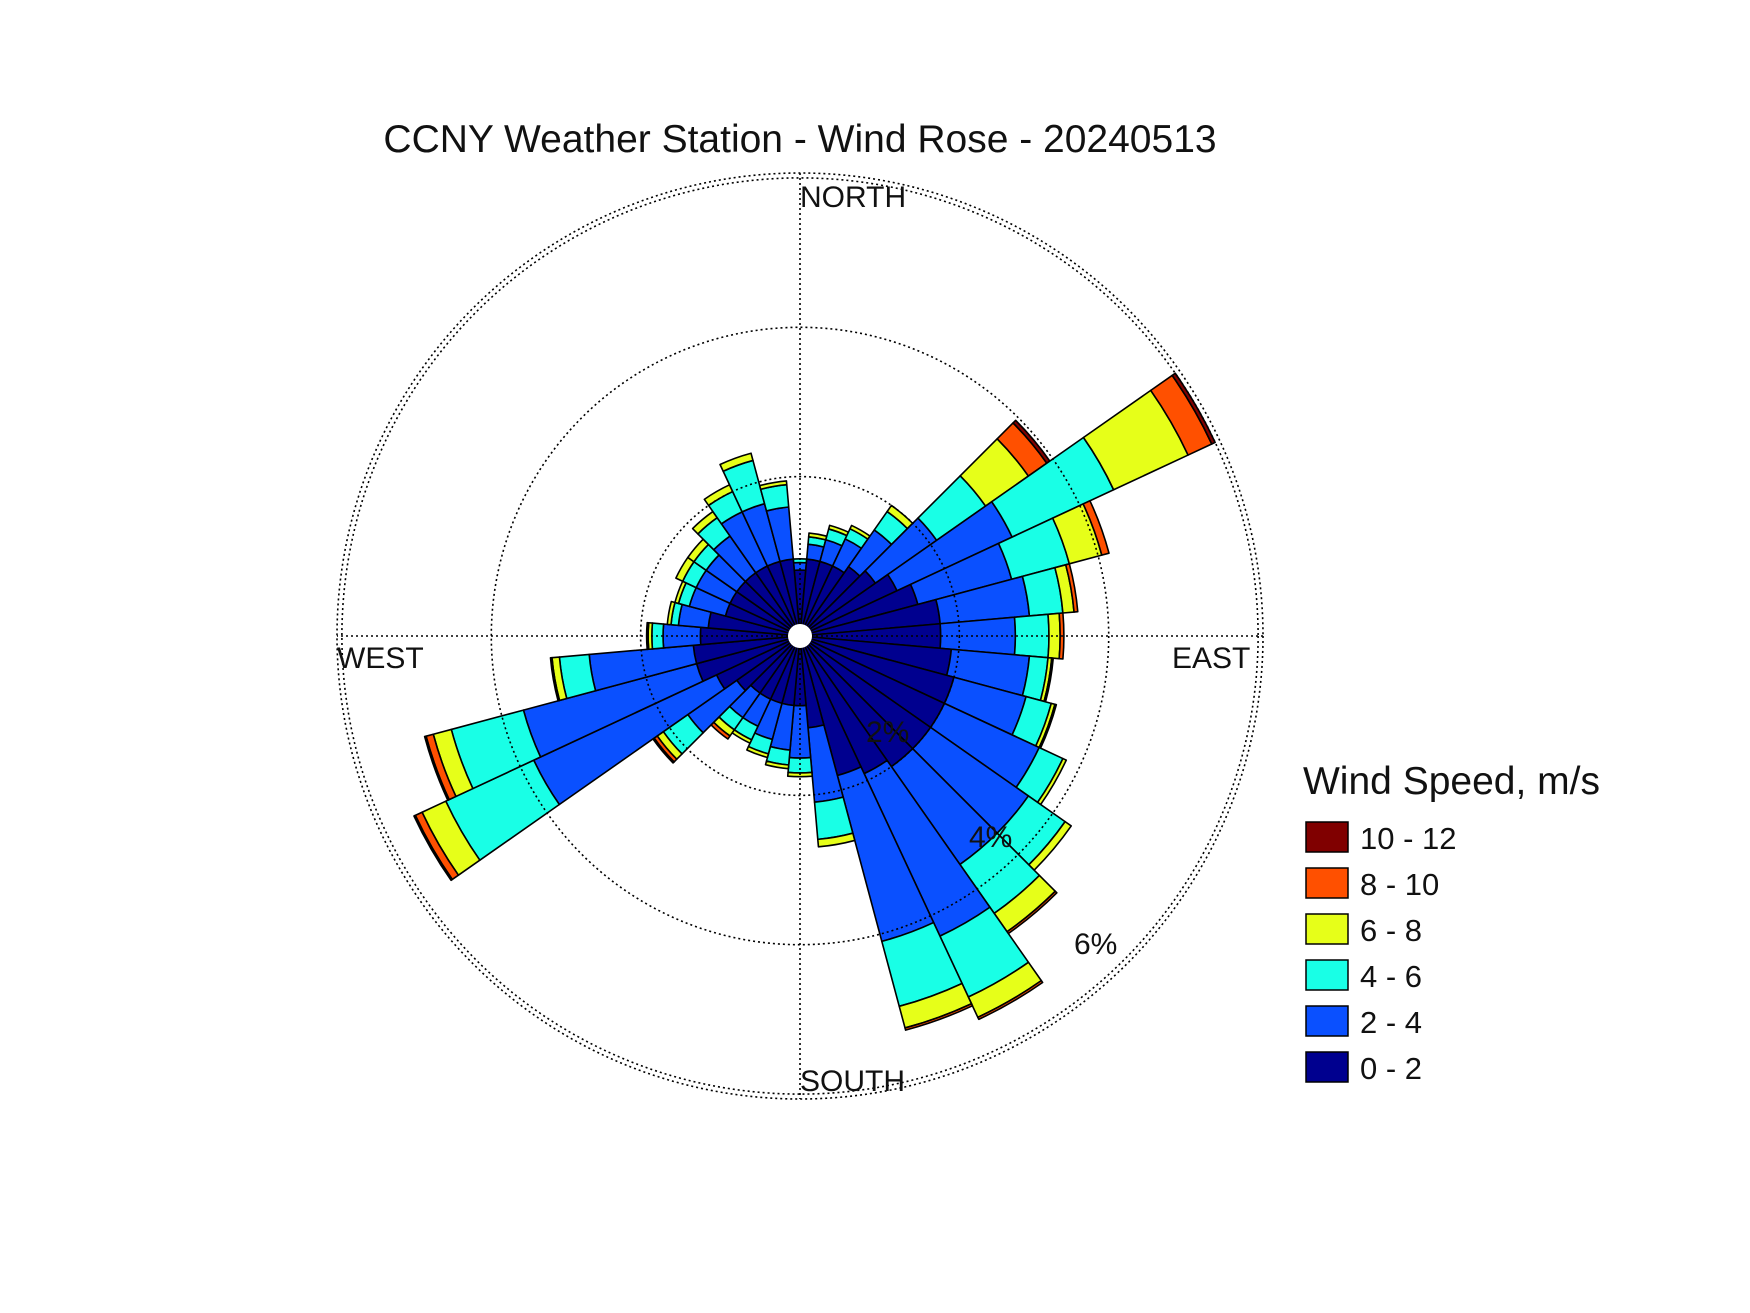  Describe the element at coordinates (853, 197) in the screenshot. I see `label-north: NORTH` at that location.